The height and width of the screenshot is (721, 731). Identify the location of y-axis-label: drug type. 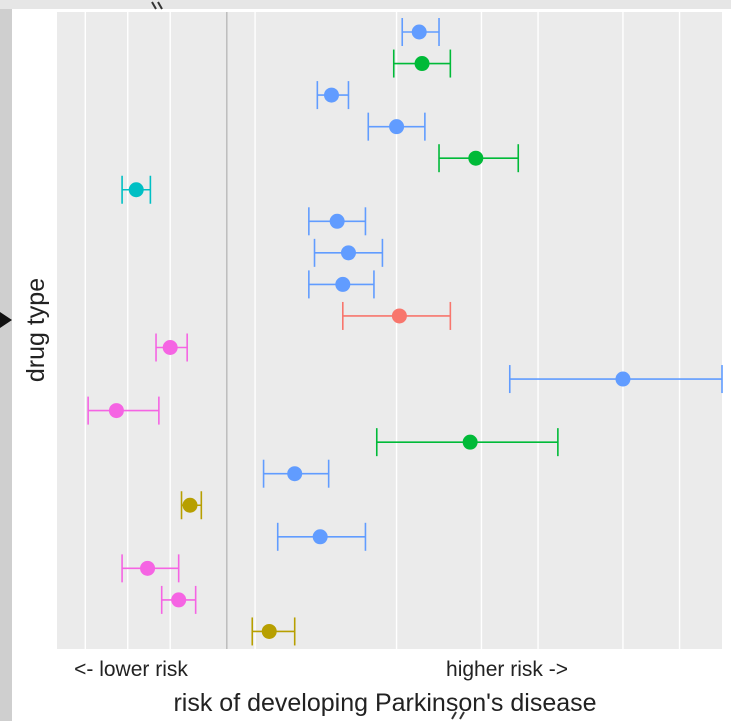
(36, 330).